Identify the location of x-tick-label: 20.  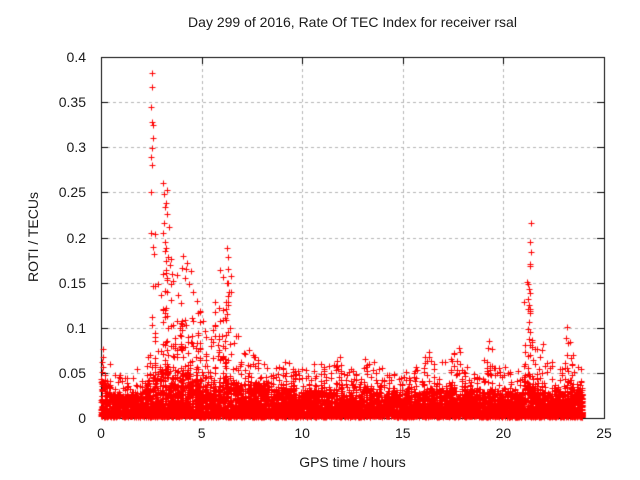
(503, 433).